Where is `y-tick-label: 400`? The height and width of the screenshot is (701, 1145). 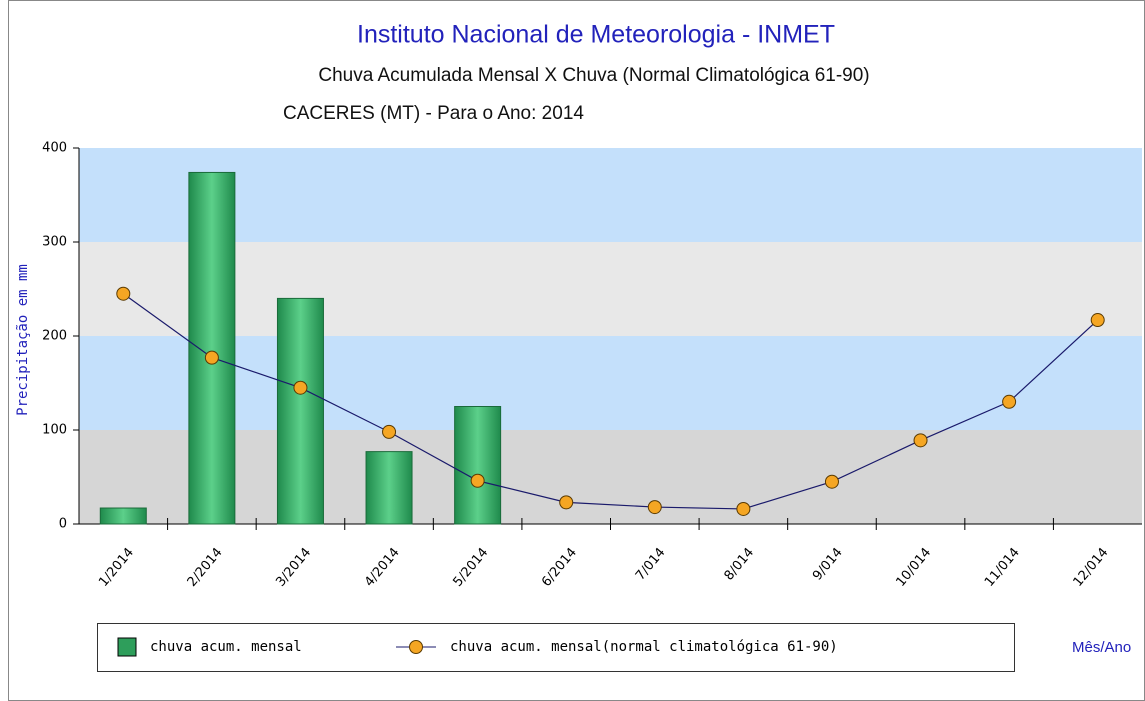
y-tick-label: 400 is located at coordinates (54, 148).